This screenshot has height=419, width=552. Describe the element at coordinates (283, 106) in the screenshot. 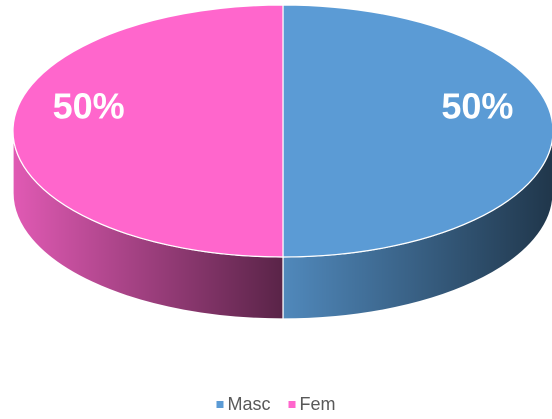

I see `data-labels: 50% 50%` at that location.